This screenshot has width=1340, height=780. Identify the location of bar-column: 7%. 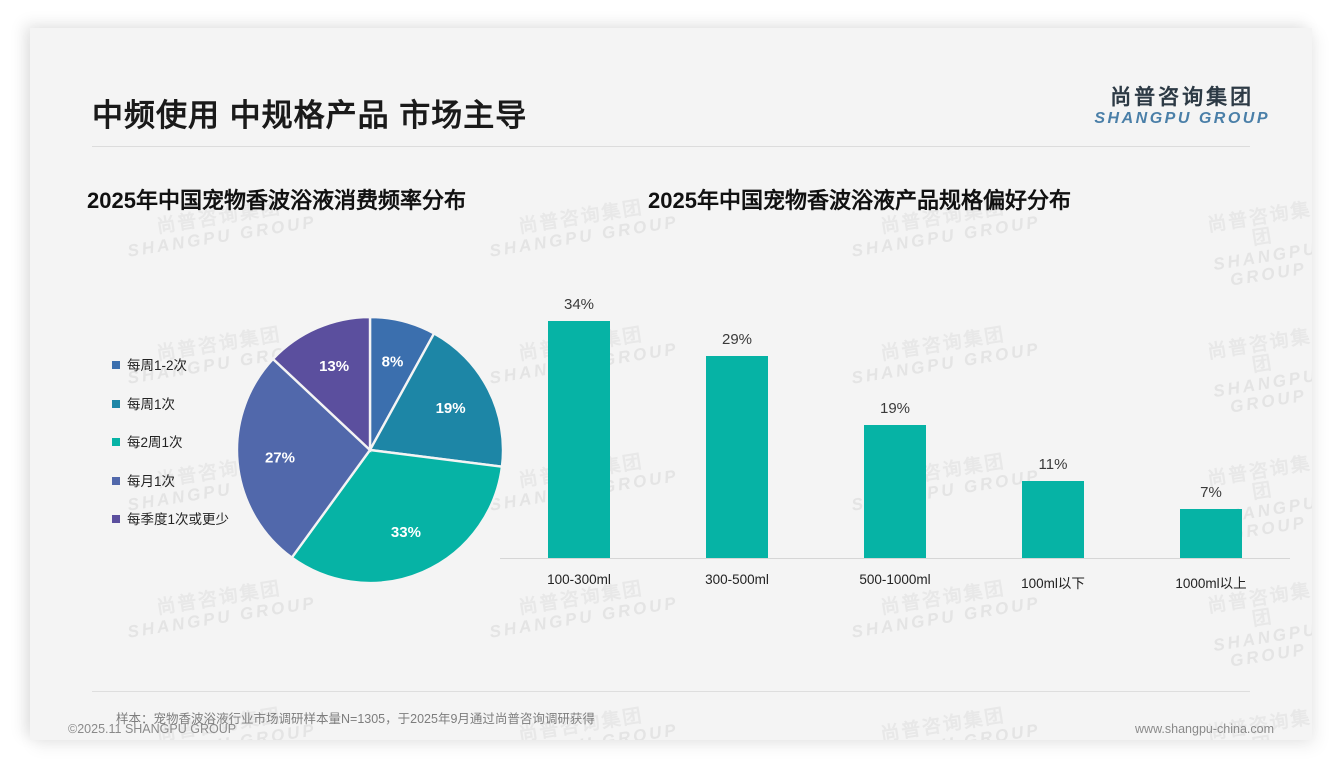
(1211, 422).